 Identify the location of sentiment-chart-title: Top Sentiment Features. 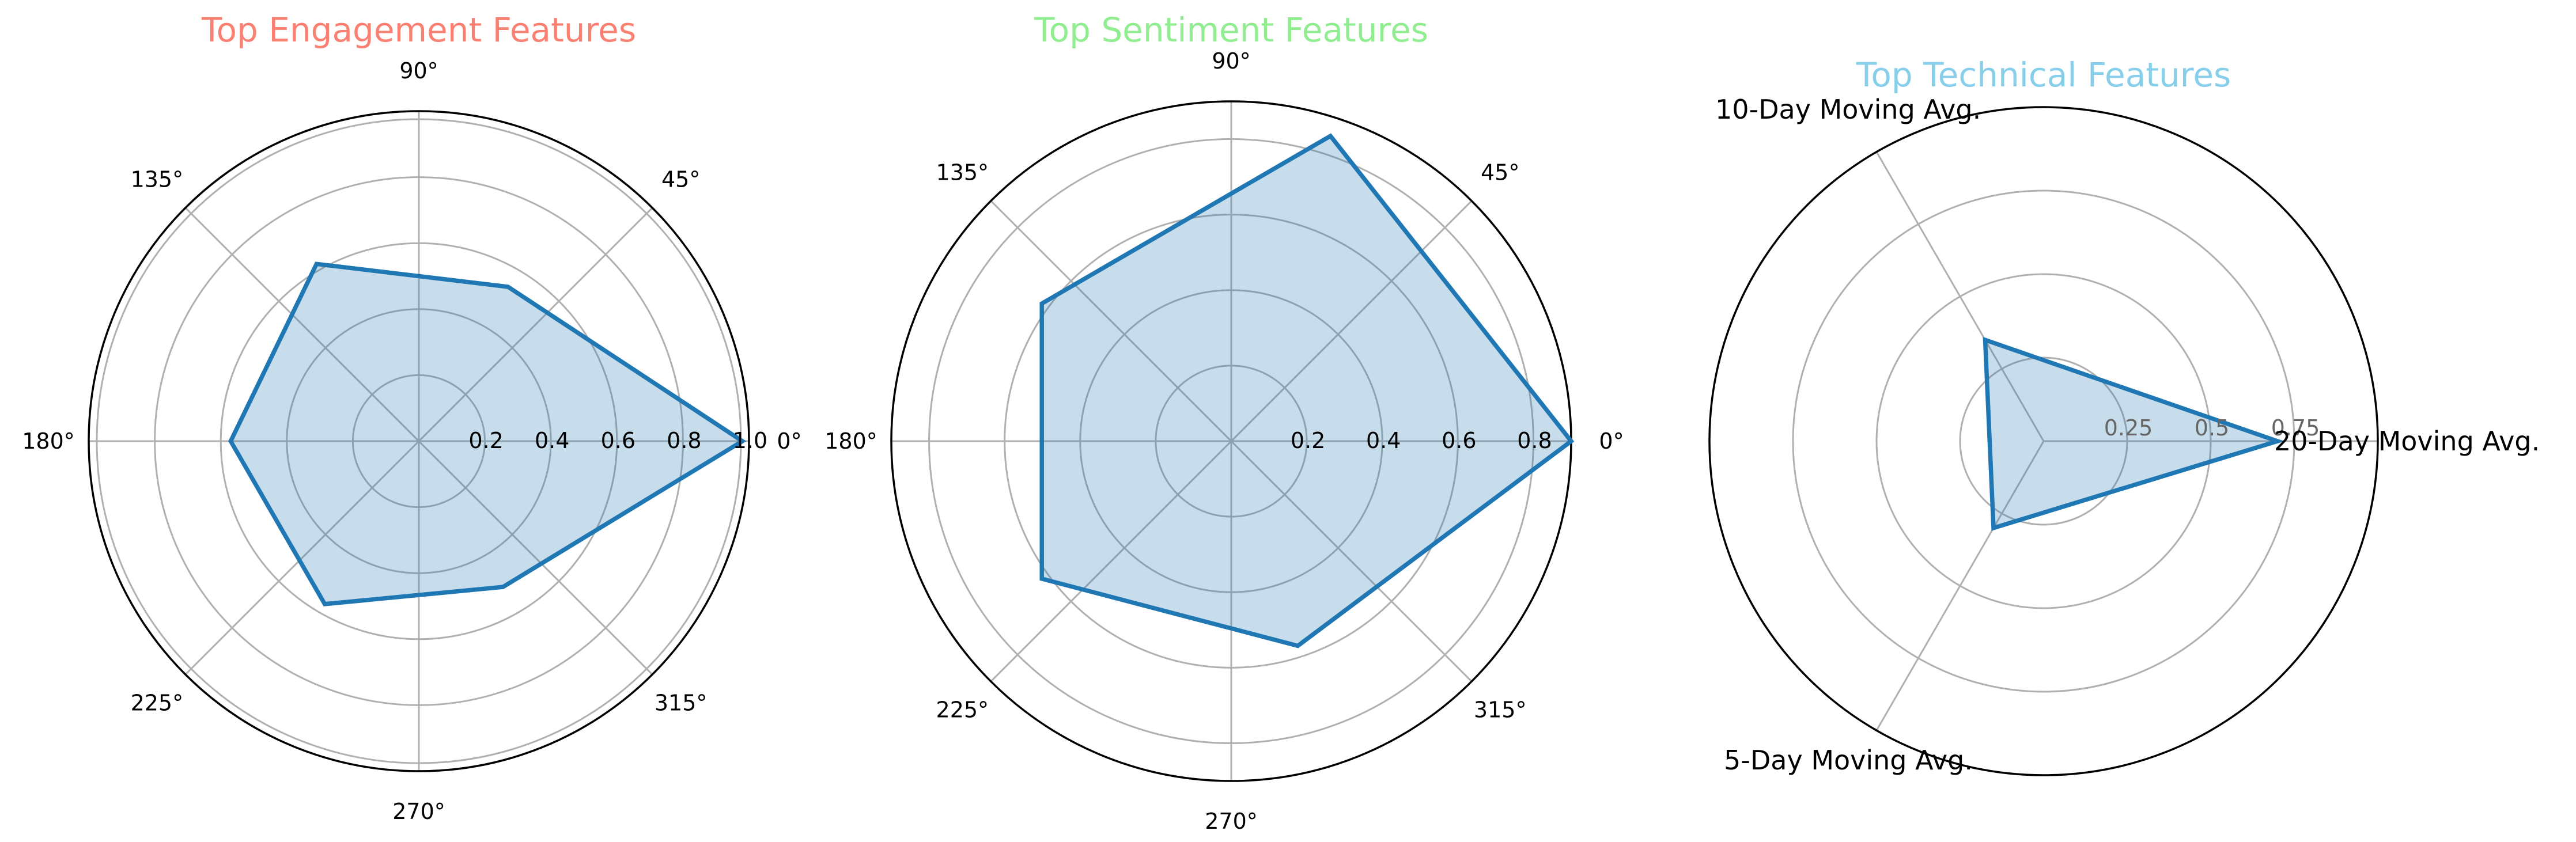
(1231, 30).